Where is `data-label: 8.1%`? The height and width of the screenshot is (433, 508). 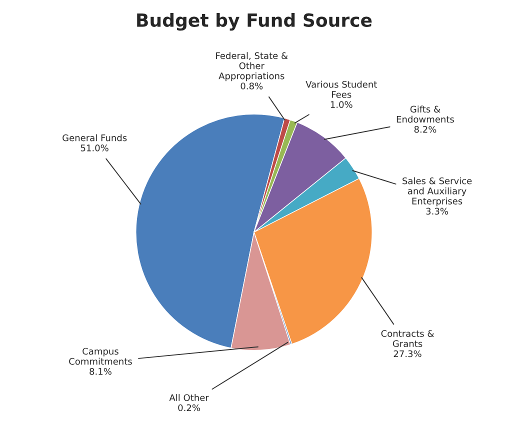 data-label: 8.1% is located at coordinates (101, 371).